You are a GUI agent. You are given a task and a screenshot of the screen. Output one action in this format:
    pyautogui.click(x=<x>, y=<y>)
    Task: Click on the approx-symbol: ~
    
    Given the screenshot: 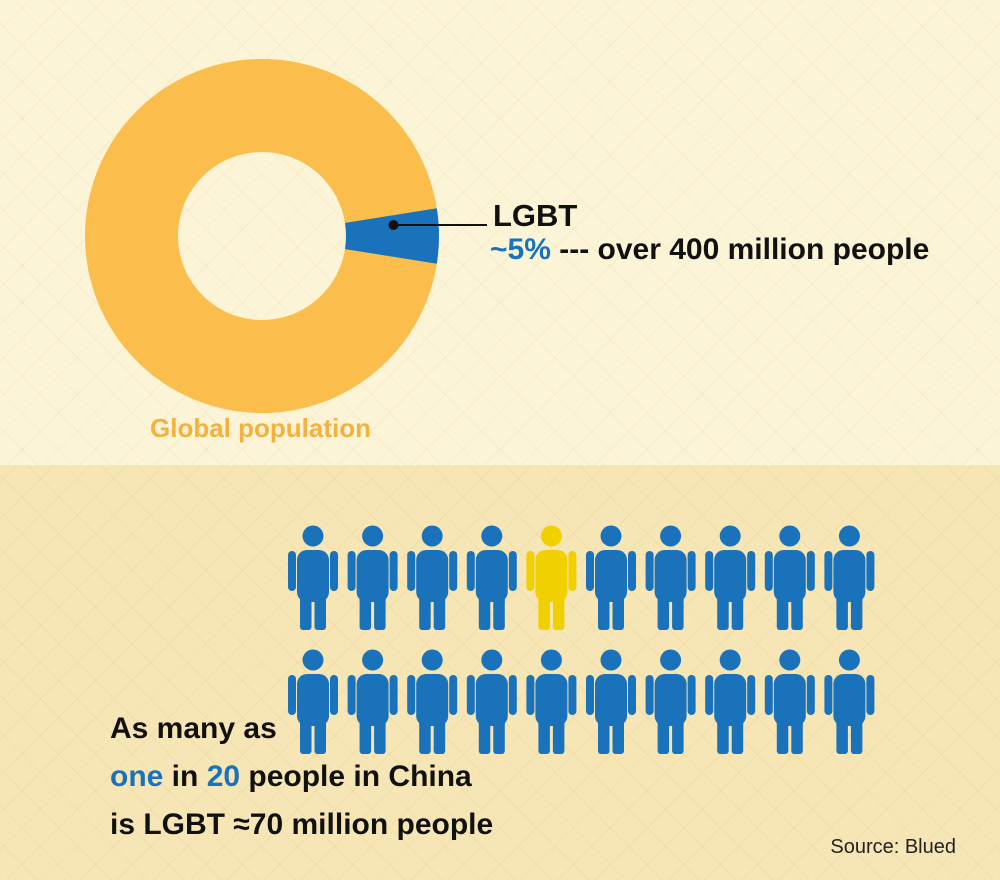 What is the action you would take?
    pyautogui.click(x=499, y=249)
    